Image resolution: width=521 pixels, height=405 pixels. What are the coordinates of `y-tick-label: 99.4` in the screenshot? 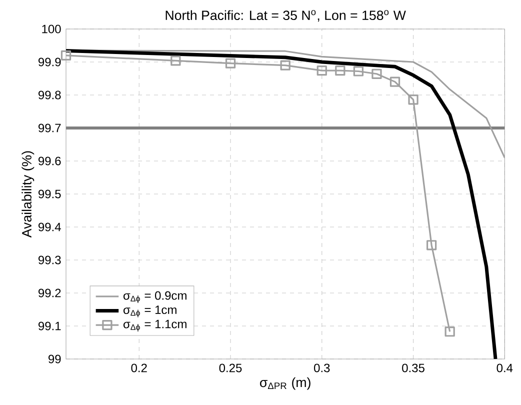 It's located at (49, 227).